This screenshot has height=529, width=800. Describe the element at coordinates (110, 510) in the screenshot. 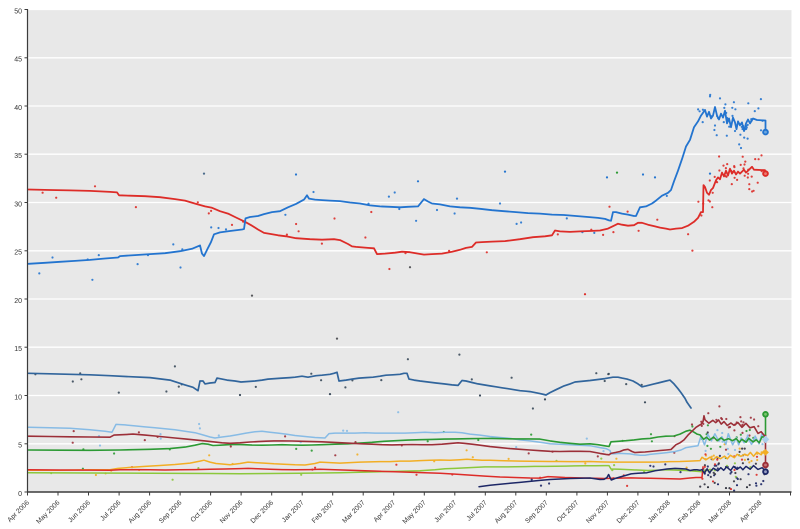

I see `svg-text: Jul 2006` at that location.